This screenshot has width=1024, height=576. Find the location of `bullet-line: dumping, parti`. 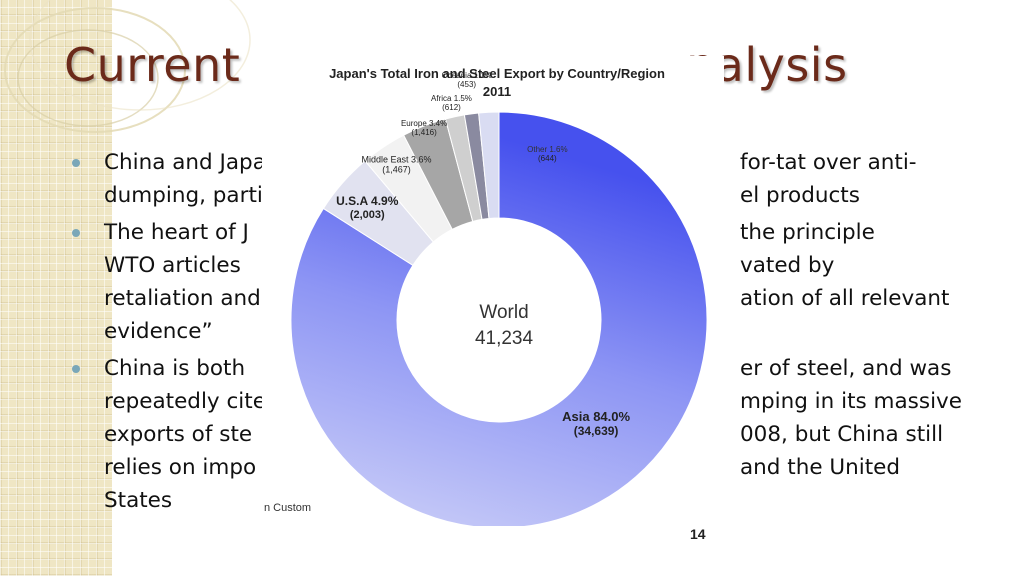

bullet-line: dumping, parti is located at coordinates (183, 195).